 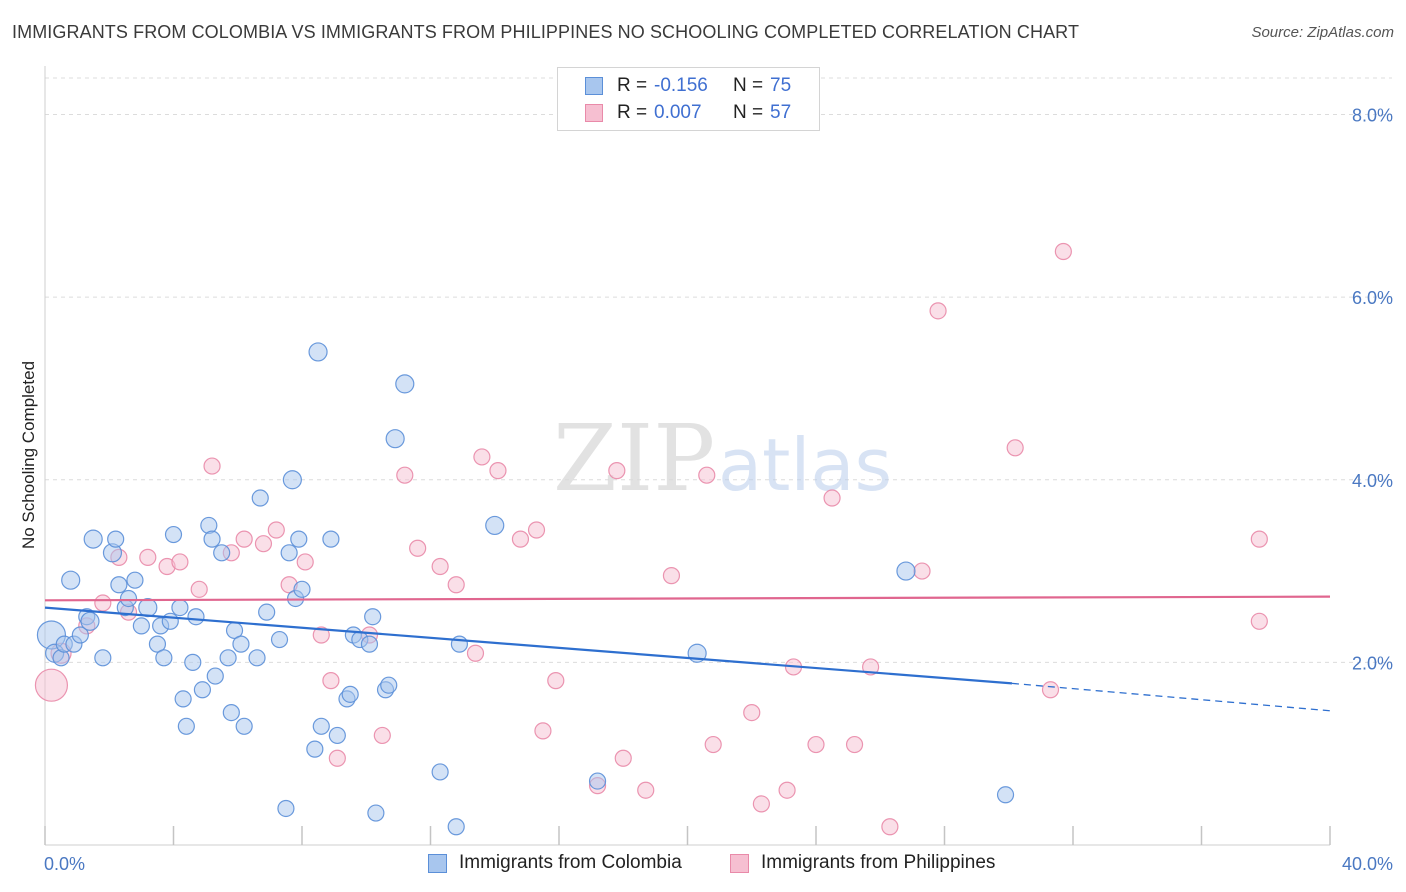 What do you see at coordinates (594, 113) in the screenshot?
I see `philippines-swatch` at bounding box center [594, 113].